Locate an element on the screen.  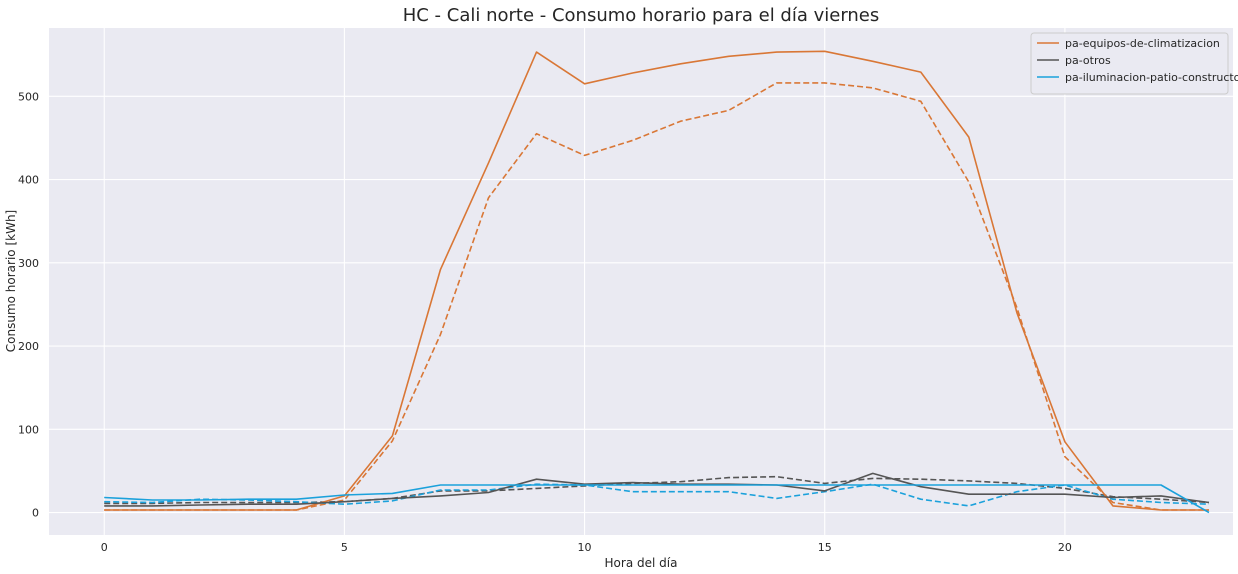
legend-label: pa-otros is located at coordinates (1088, 60).